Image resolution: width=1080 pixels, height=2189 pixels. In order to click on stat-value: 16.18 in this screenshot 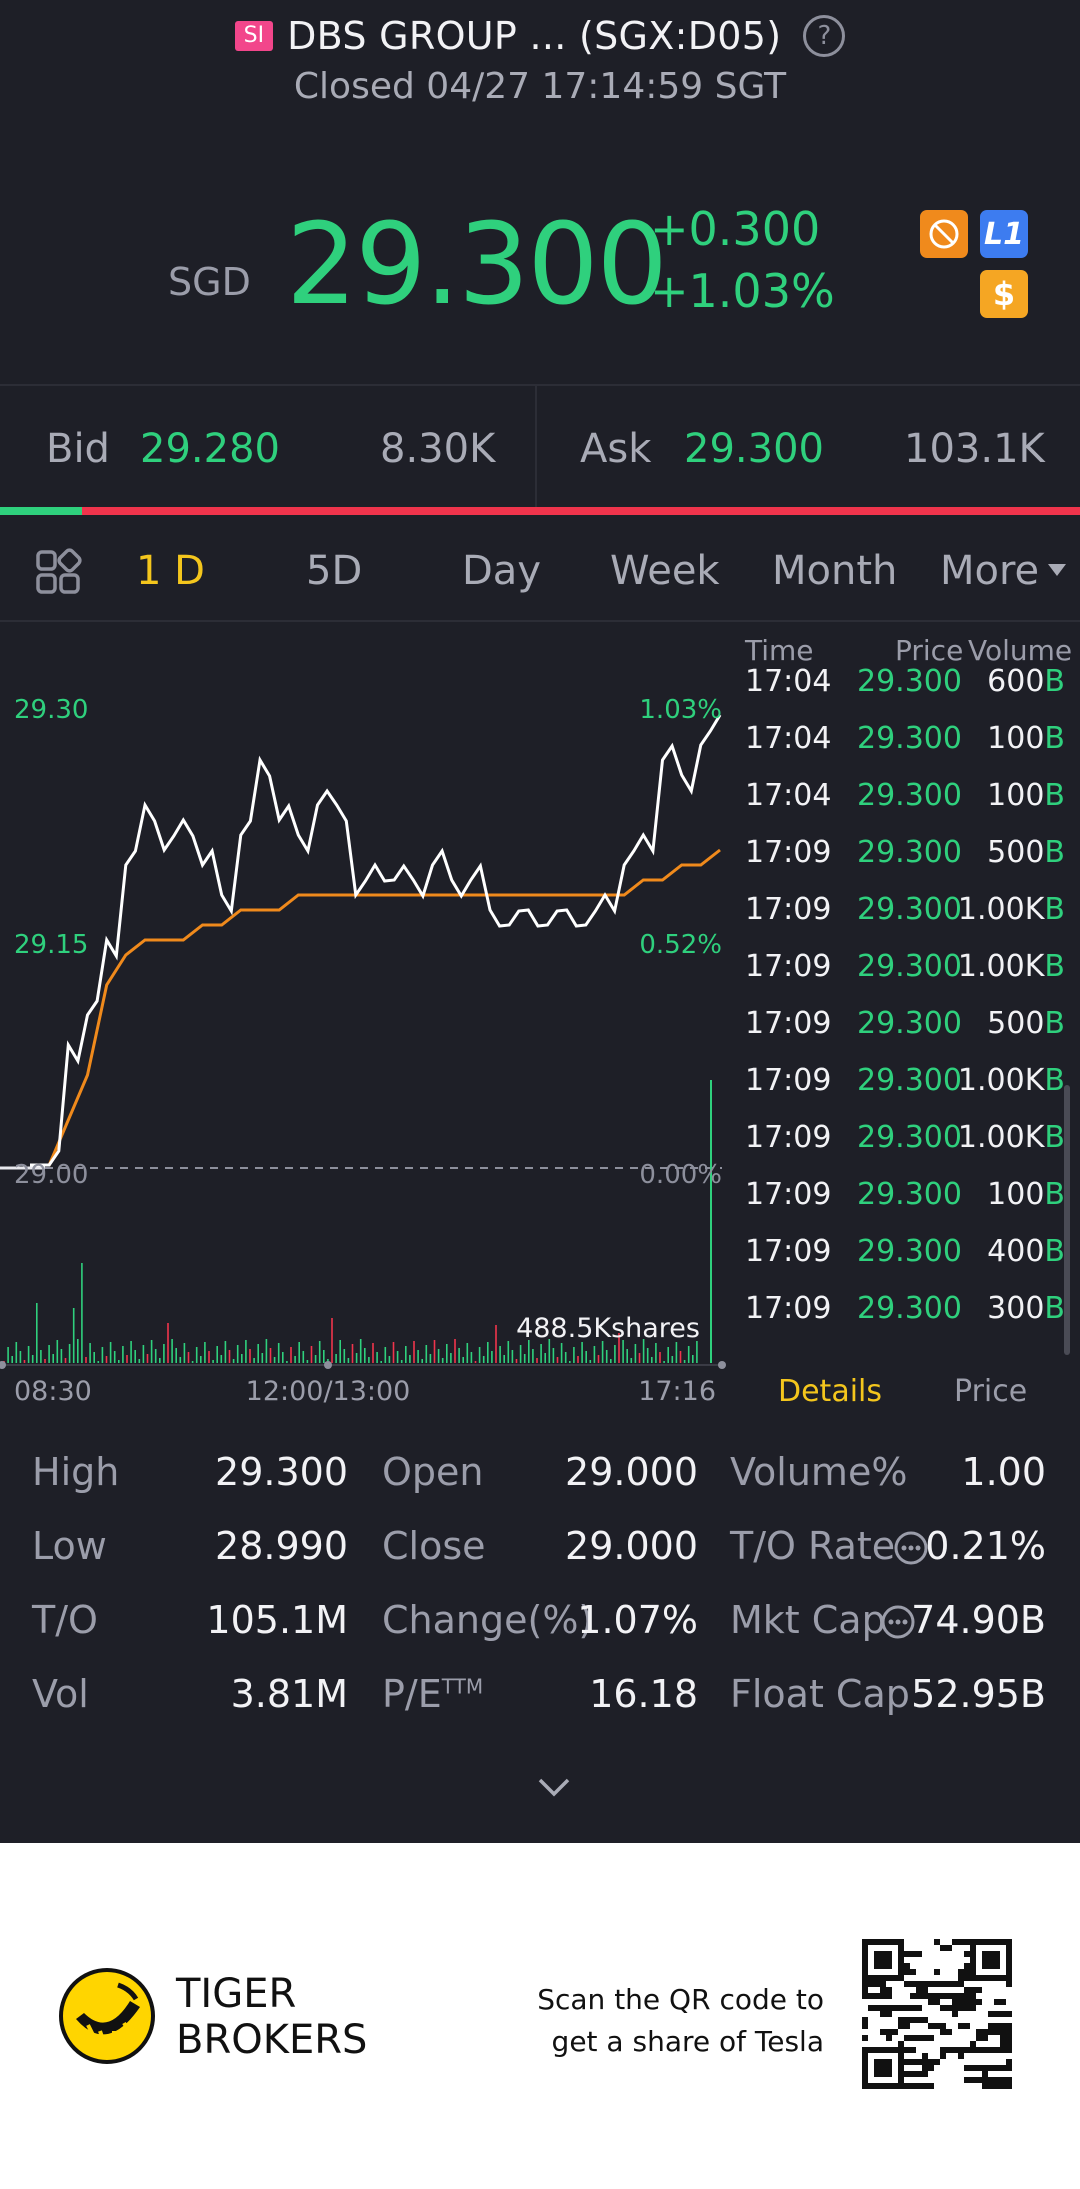, I will do `click(643, 1694)`.